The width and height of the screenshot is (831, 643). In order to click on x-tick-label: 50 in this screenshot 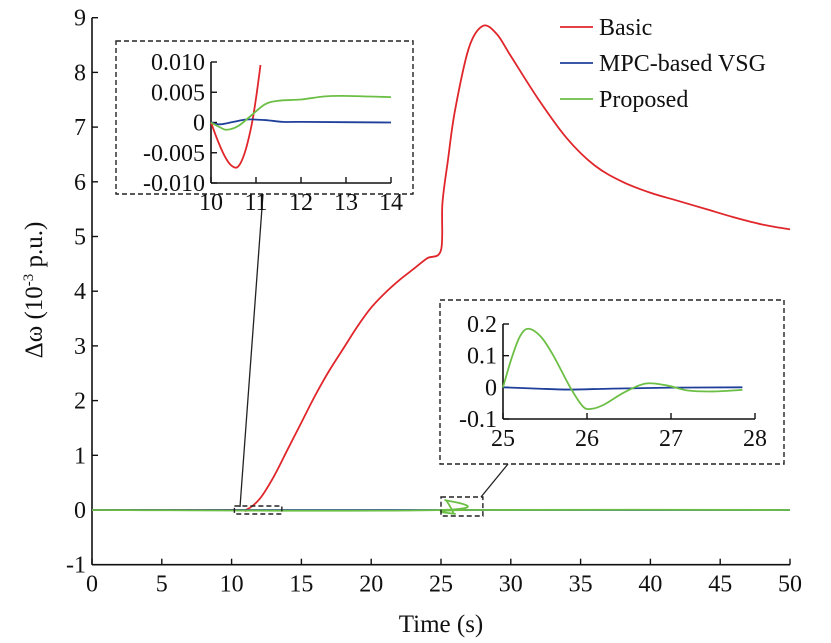, I will do `click(790, 585)`.